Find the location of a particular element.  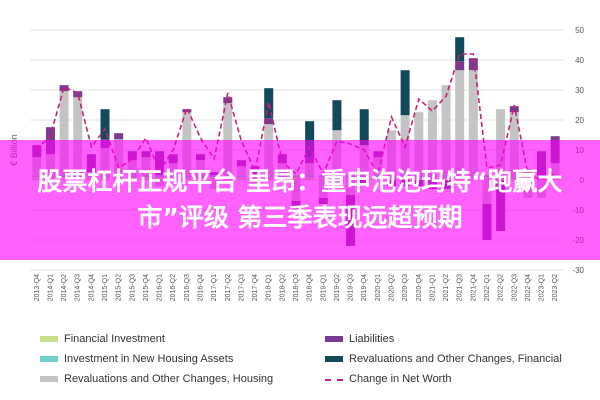

x-tick-label: 2022-Q3 is located at coordinates (514, 287).